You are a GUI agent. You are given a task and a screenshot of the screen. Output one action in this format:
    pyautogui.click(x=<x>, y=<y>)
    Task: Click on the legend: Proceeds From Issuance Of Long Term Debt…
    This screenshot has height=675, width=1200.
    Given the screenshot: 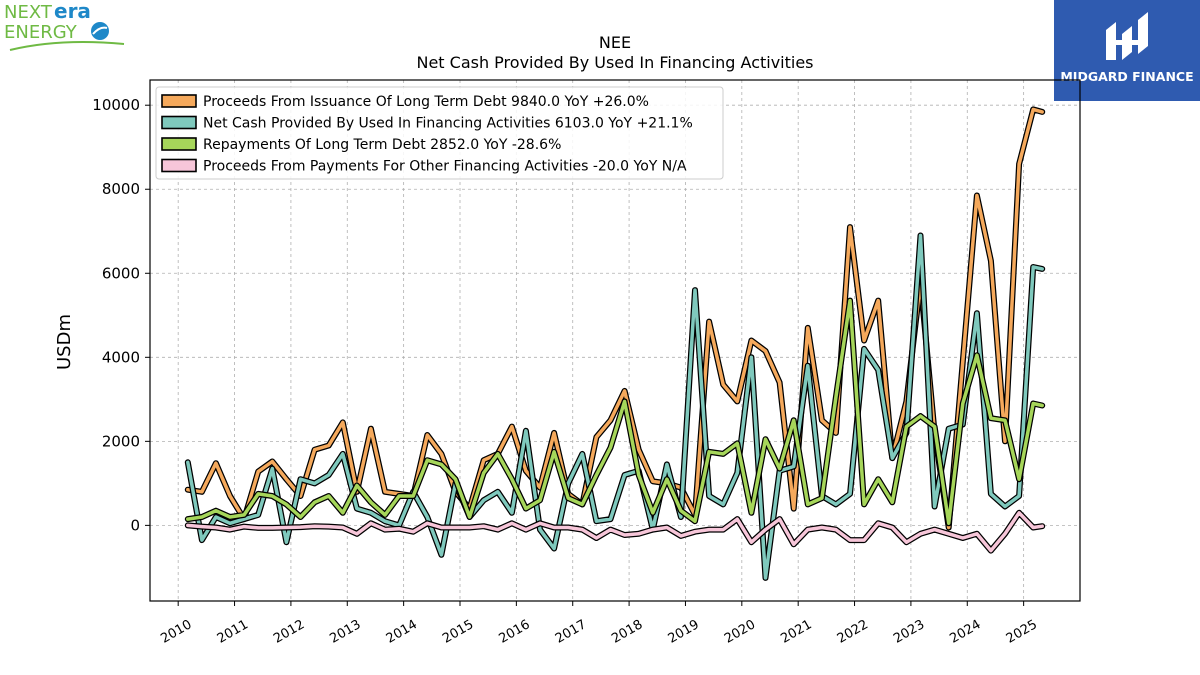 What is the action you would take?
    pyautogui.click(x=439, y=133)
    